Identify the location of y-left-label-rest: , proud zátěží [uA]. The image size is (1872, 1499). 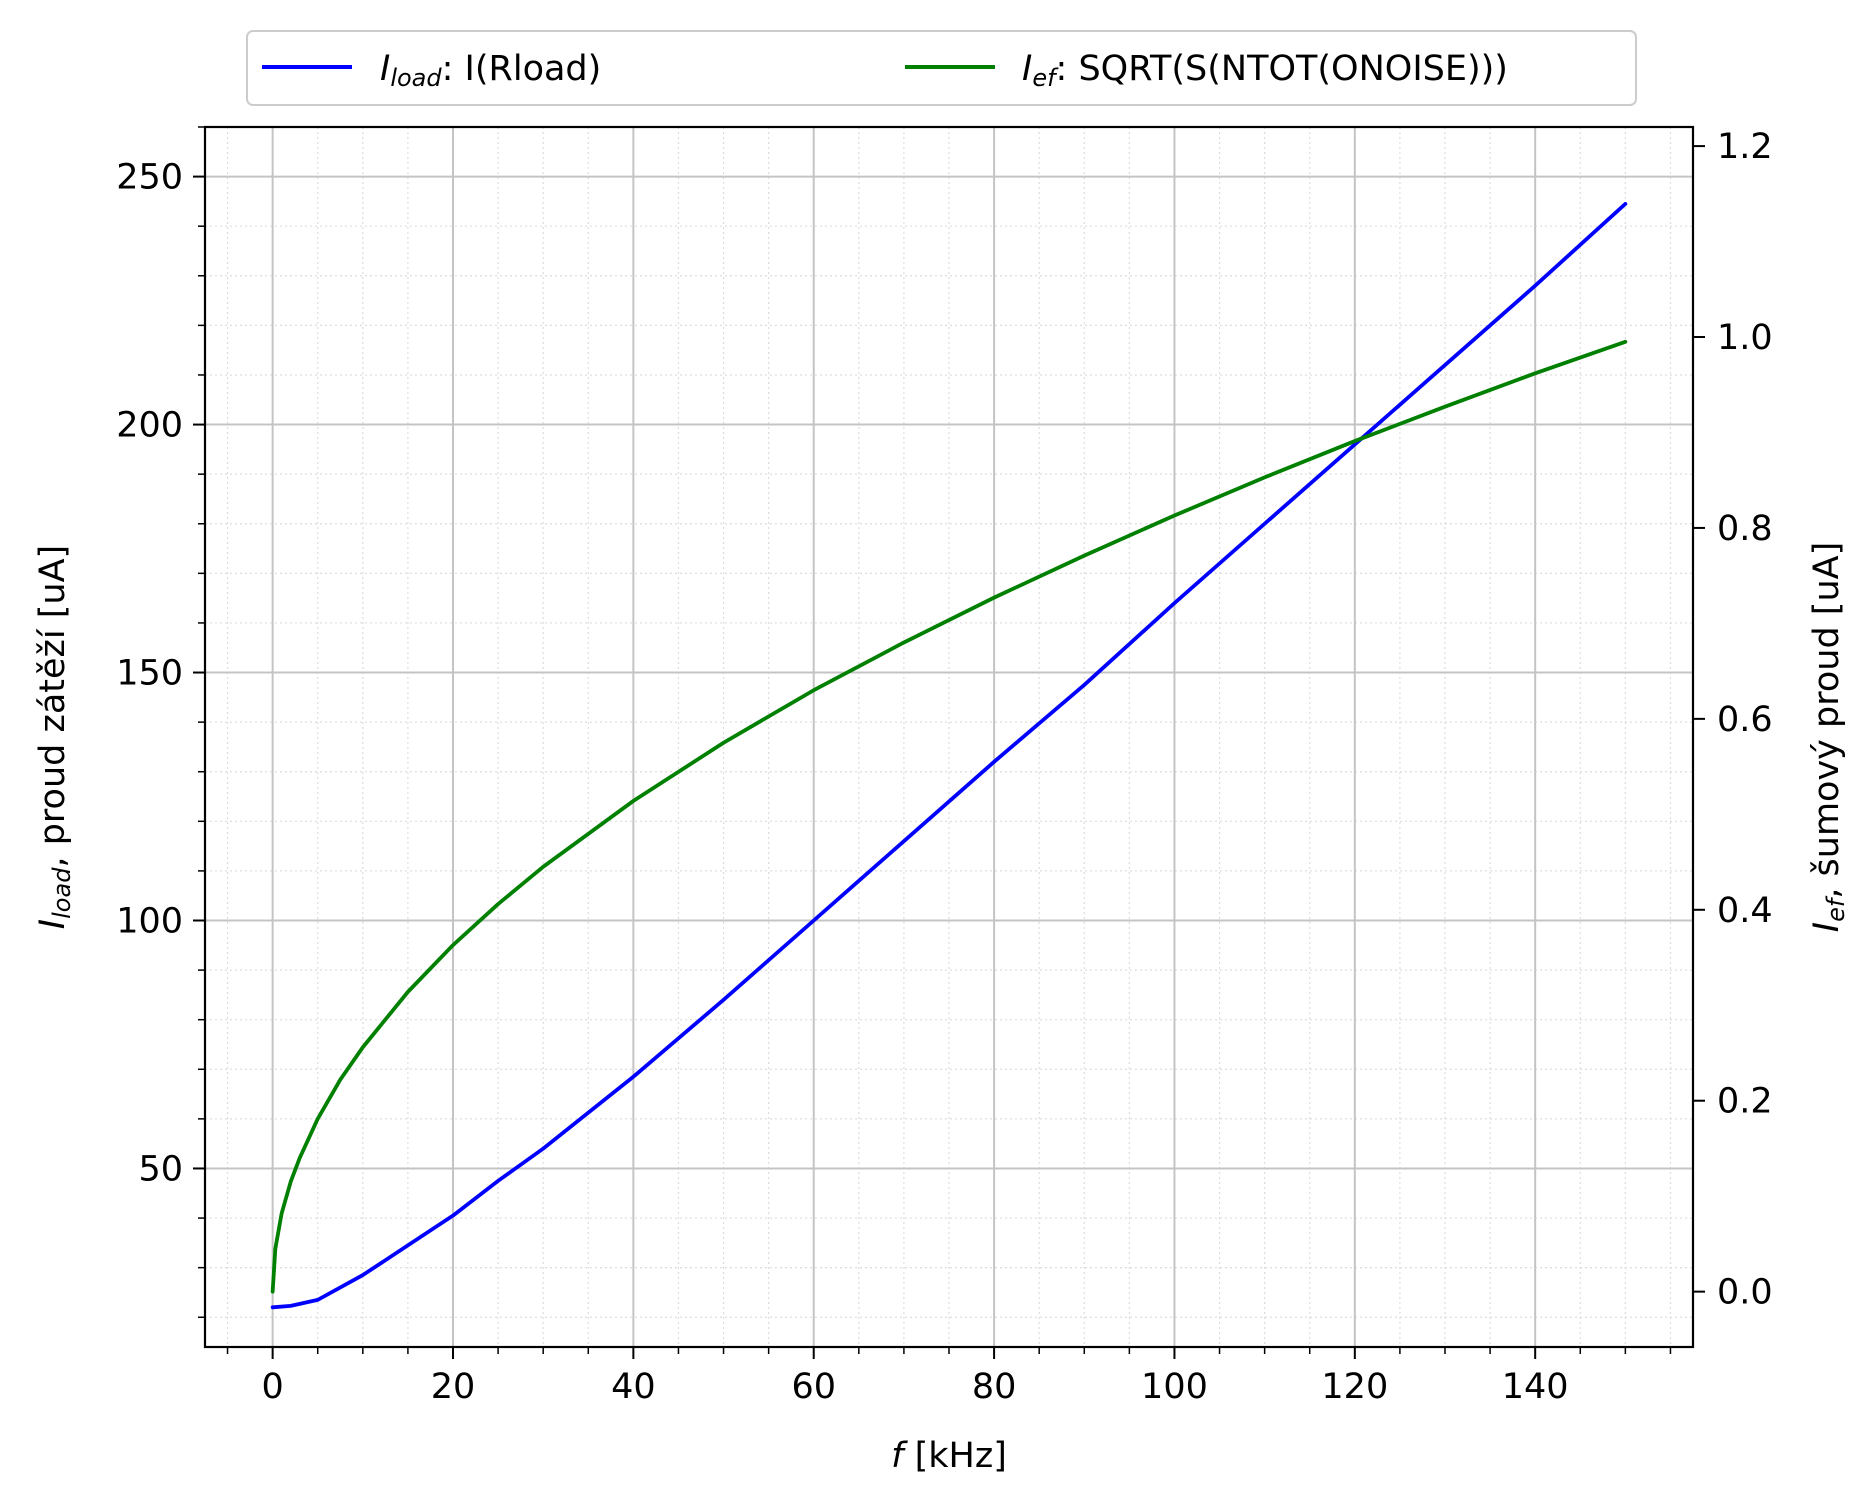
(53, 706).